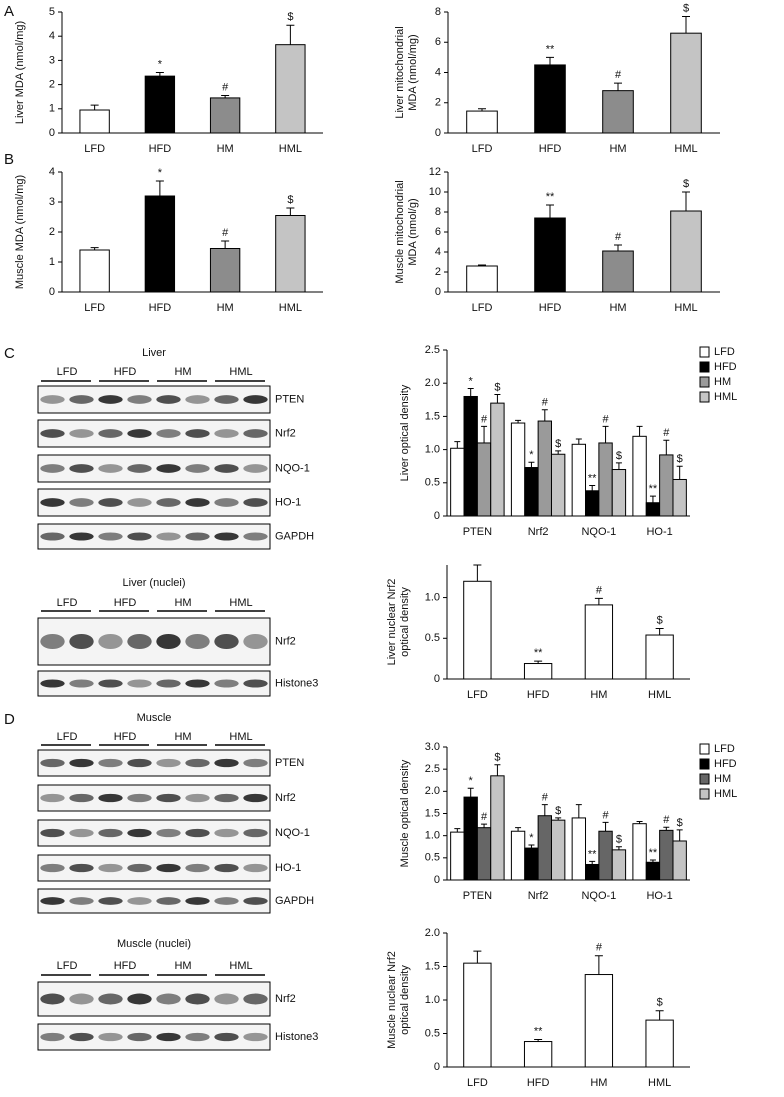  What do you see at coordinates (400, 72) in the screenshot?
I see `y-axis-label: Liver mitochondrial` at bounding box center [400, 72].